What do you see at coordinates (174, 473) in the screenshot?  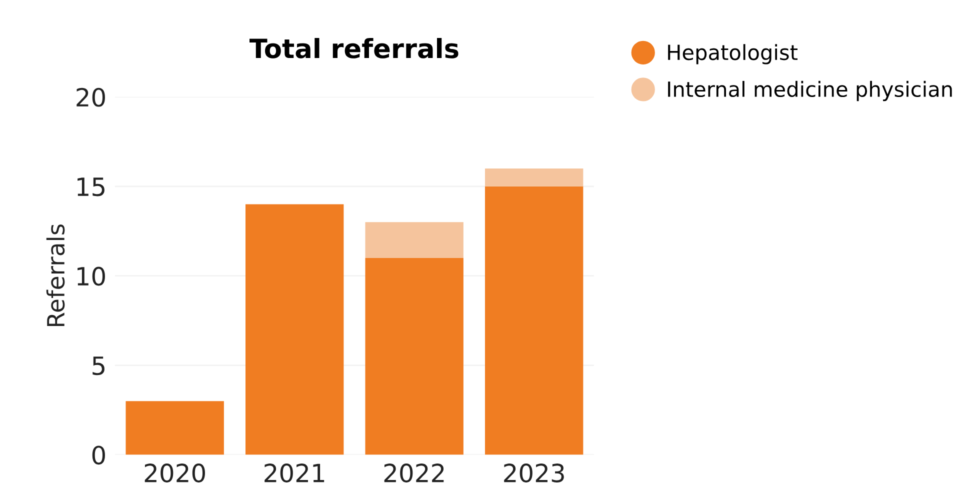 I see `x-tick-label: 2020` at bounding box center [174, 473].